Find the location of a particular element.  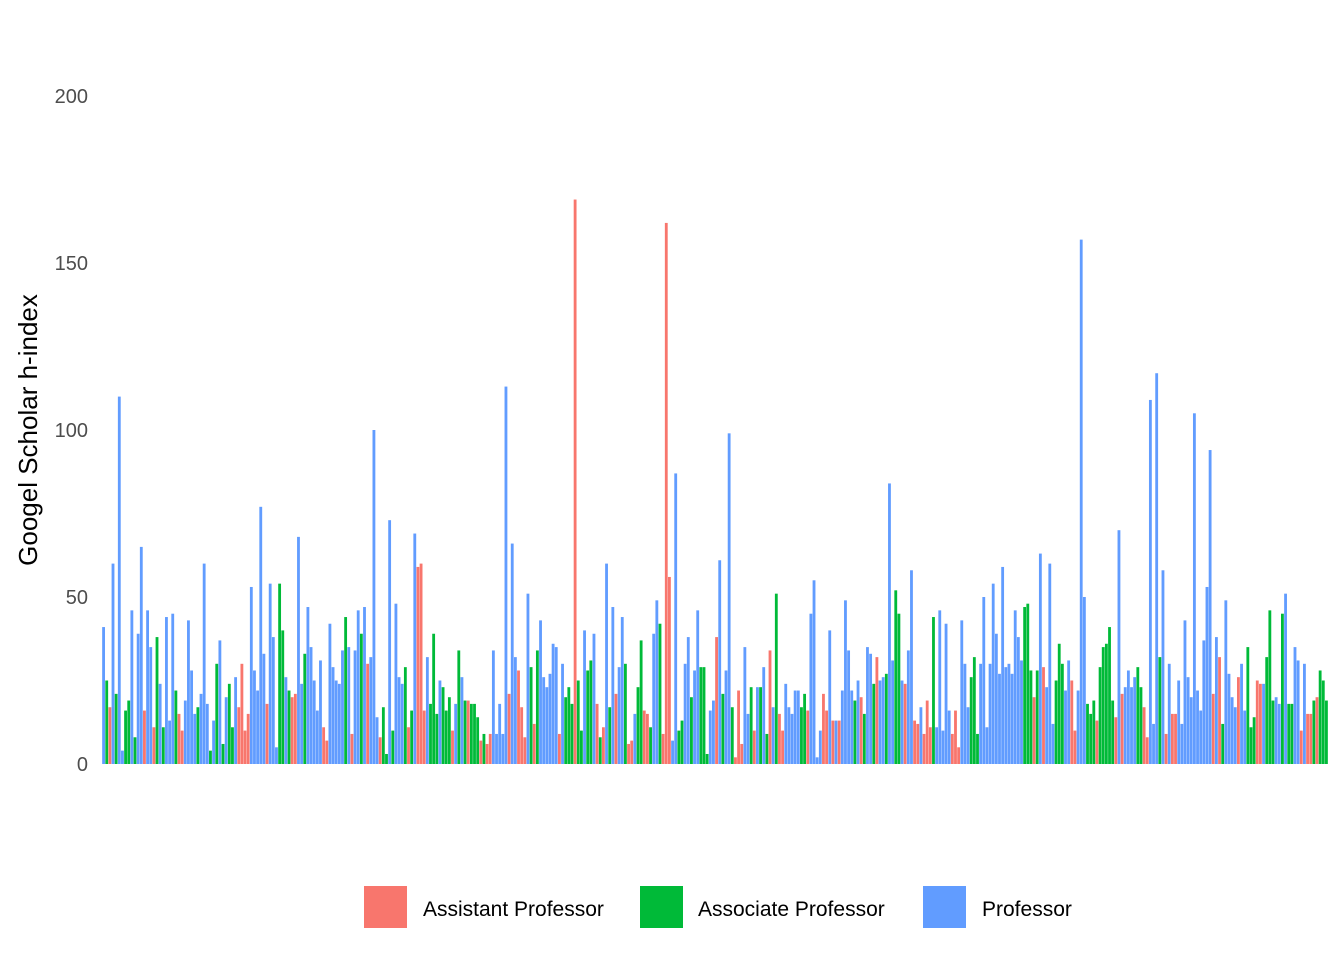

legend-key is located at coordinates (944, 907).